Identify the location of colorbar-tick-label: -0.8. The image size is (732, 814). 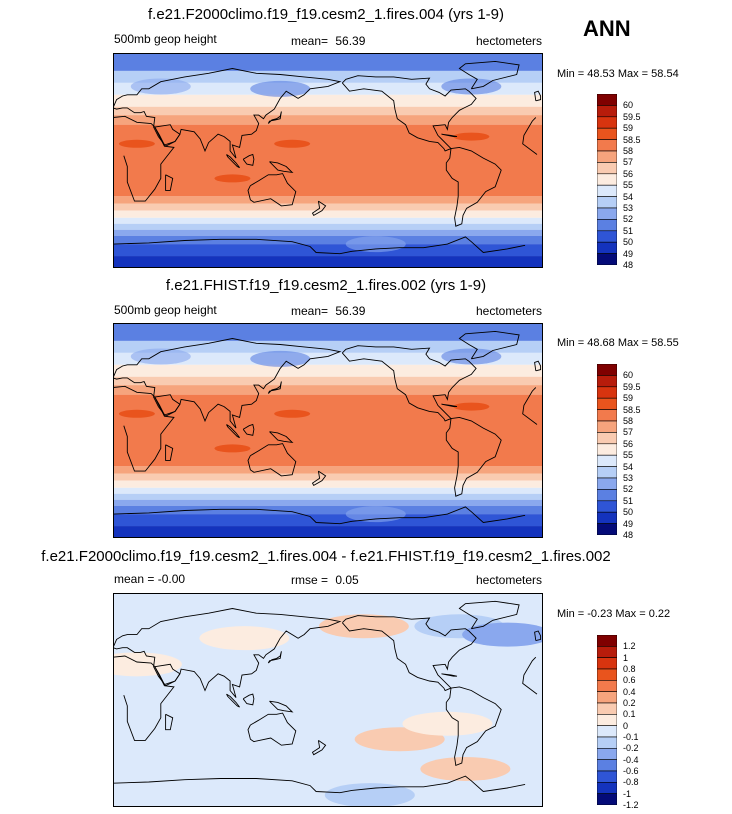
(631, 782).